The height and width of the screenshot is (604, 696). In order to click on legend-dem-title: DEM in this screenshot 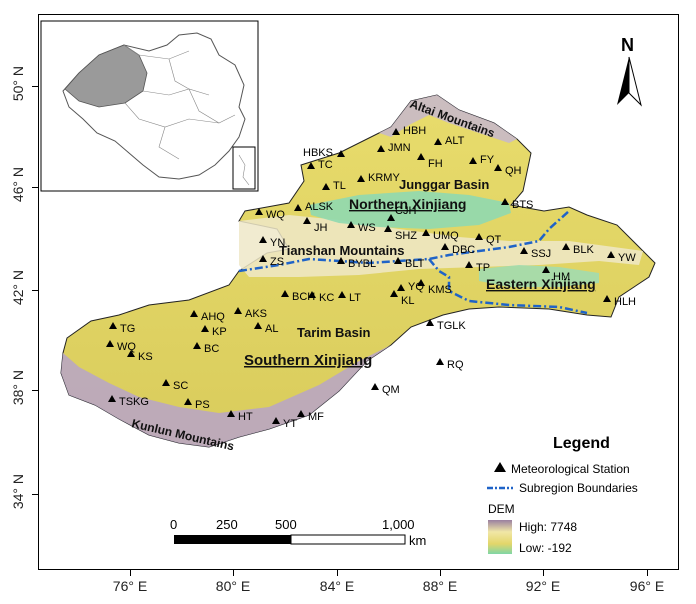, I will do `click(501, 509)`.